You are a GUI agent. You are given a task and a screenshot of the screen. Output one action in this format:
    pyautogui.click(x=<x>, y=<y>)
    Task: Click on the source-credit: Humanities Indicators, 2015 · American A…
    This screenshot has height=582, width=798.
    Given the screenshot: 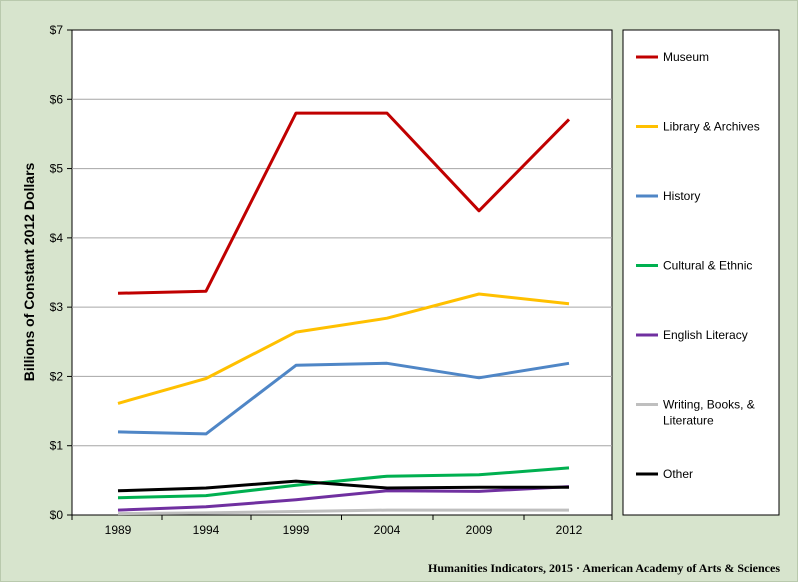 What is the action you would take?
    pyautogui.click(x=604, y=568)
    